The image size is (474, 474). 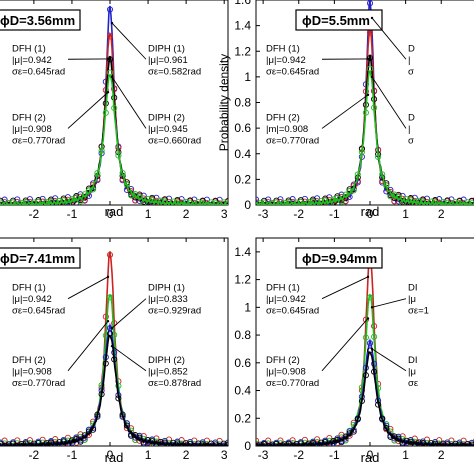 What do you see at coordinates (242, 418) in the screenshot?
I see `y-tick-label: 0.2` at bounding box center [242, 418].